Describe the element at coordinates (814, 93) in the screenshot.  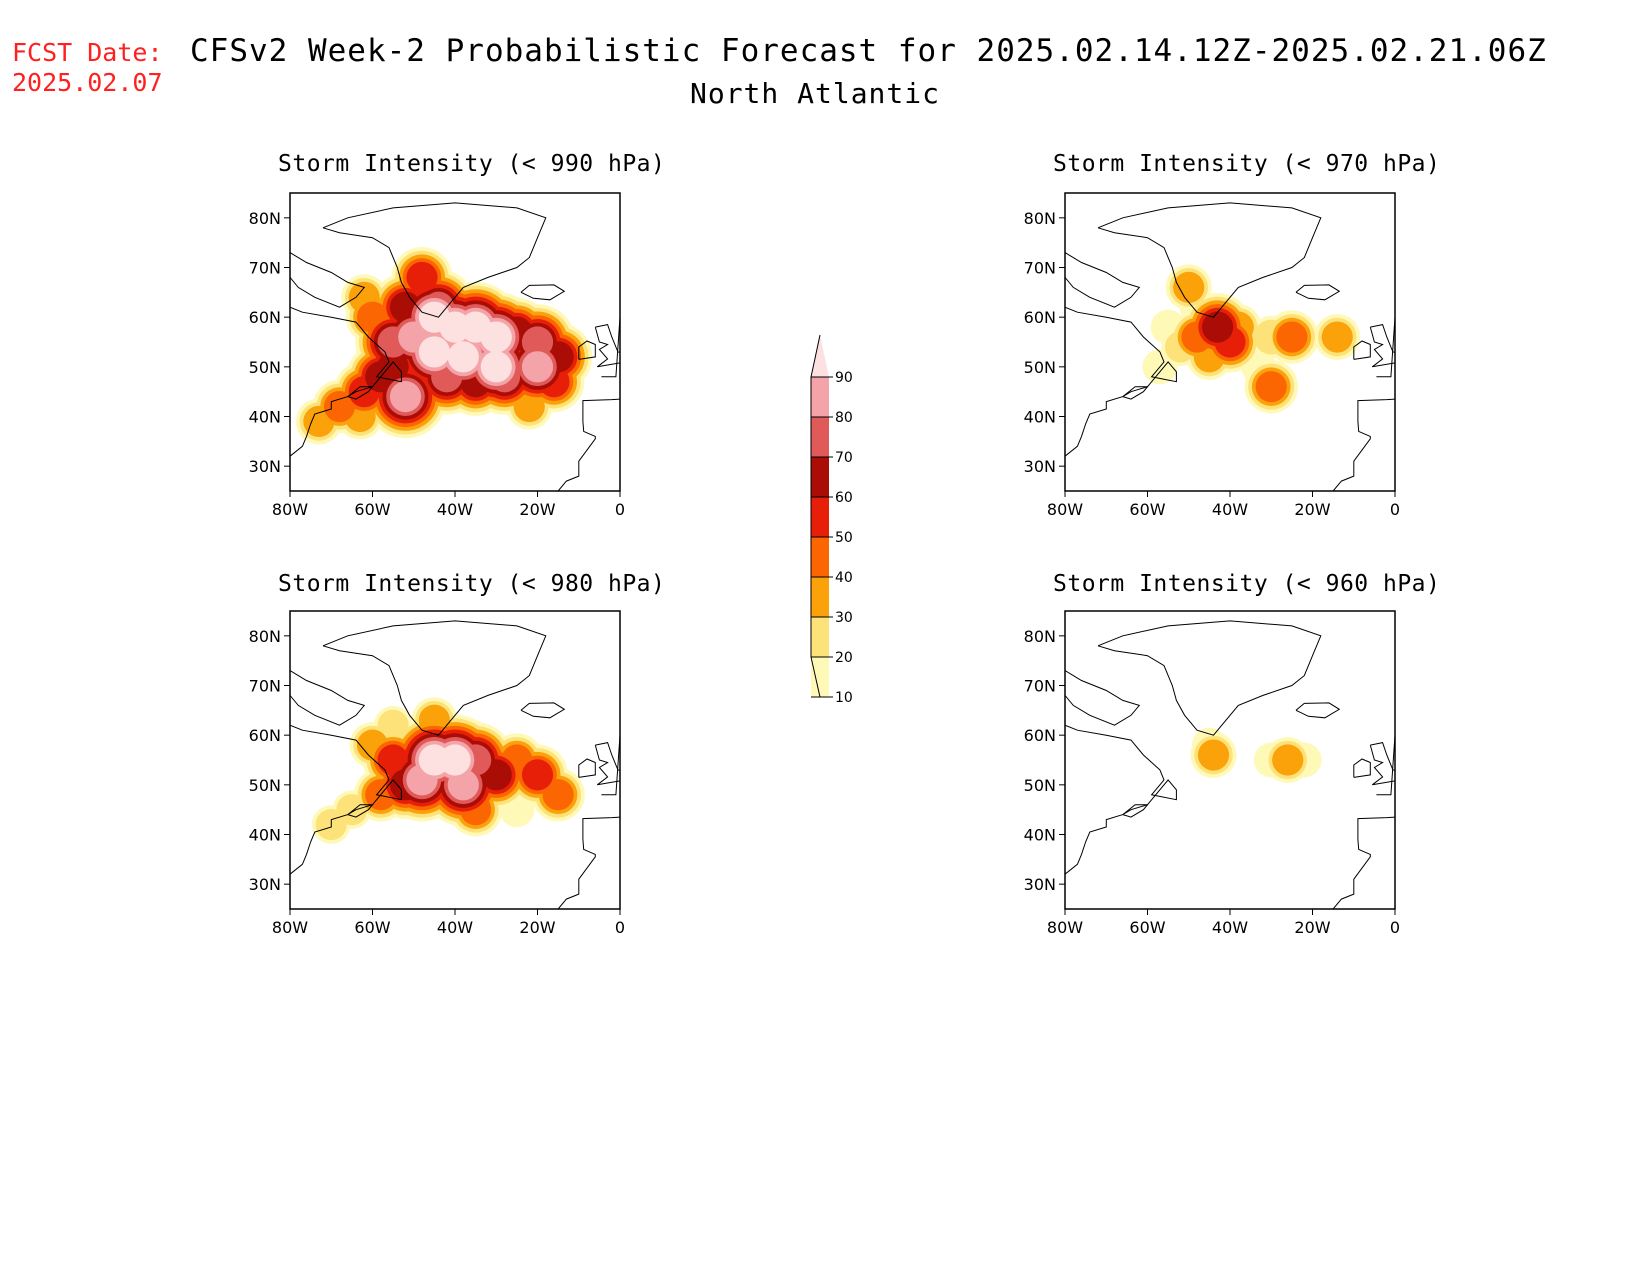
I see `page-subtitle: North Atlantic` at that location.